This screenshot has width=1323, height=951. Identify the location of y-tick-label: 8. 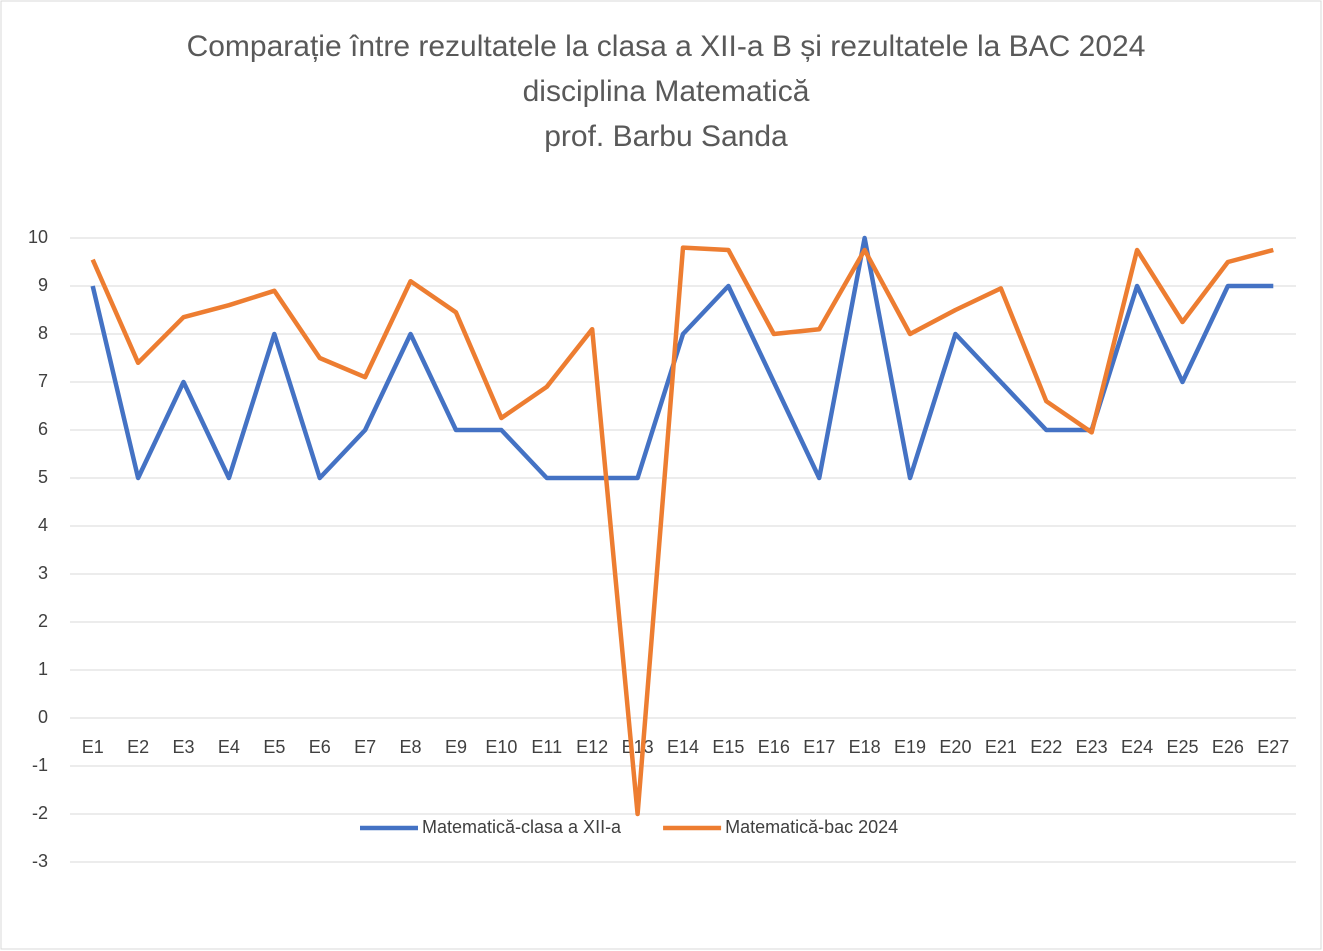
(43, 333).